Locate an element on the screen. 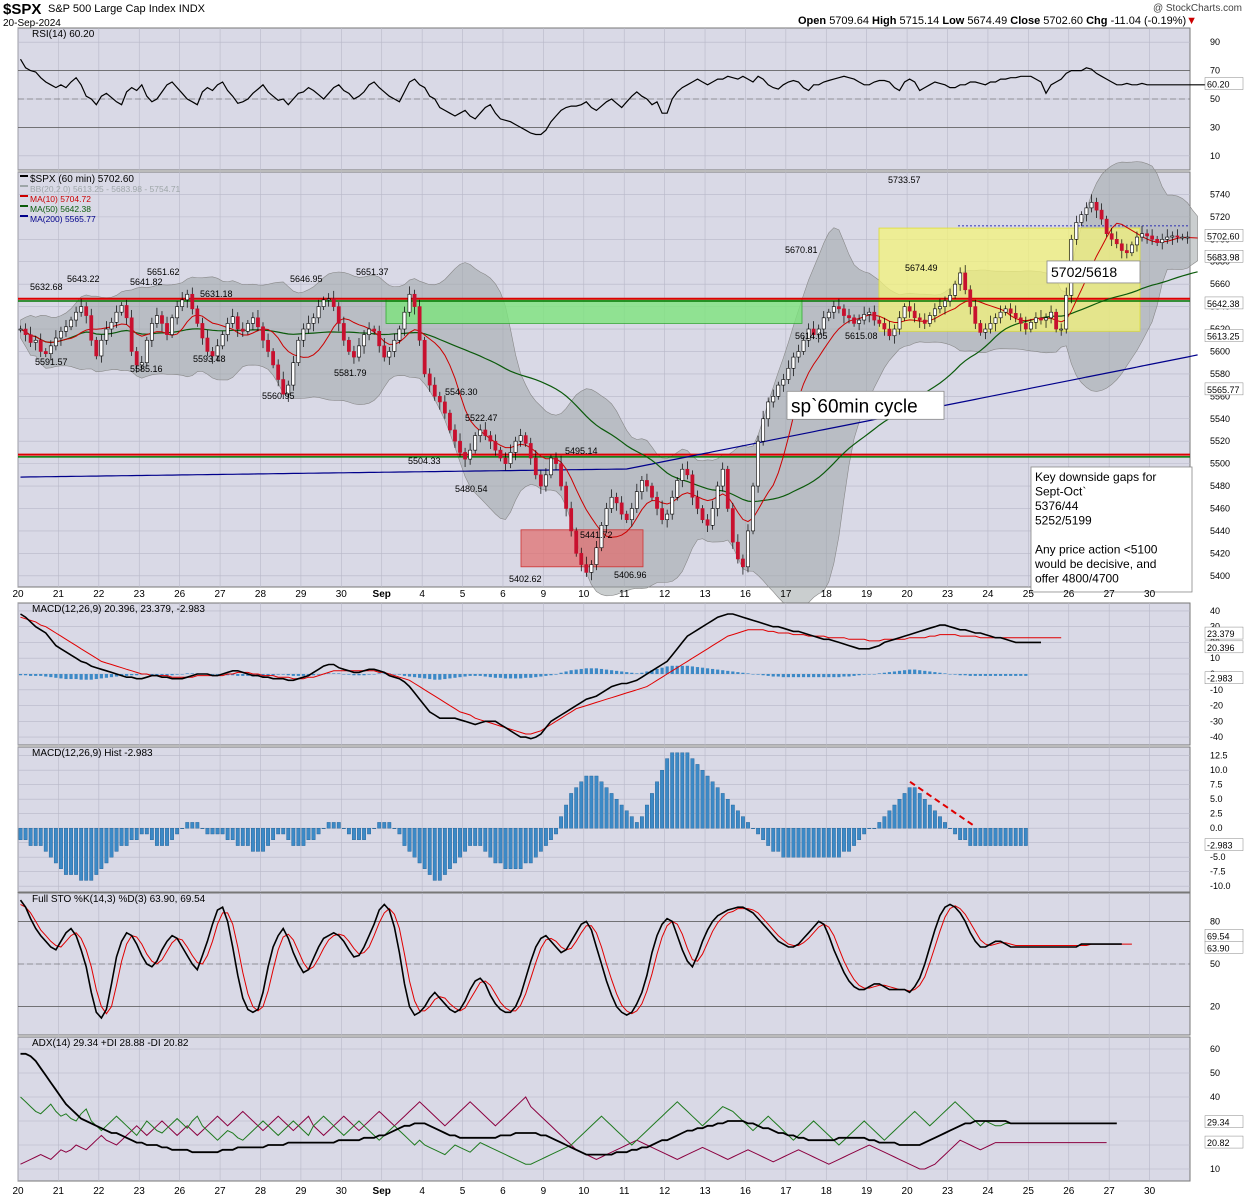 This screenshot has height=1200, width=1250. legend-swatch is located at coordinates (24, 196).